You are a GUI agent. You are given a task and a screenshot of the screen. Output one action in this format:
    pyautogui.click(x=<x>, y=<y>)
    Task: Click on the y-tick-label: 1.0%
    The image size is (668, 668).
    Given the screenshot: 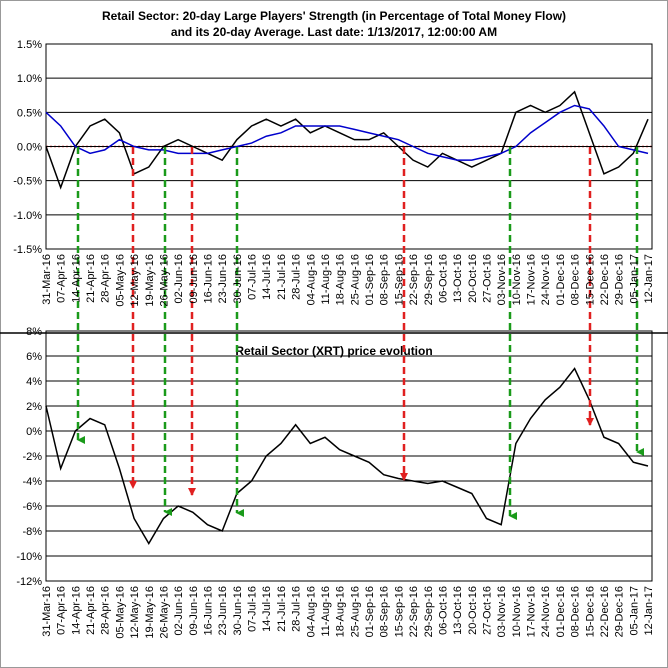 What is the action you would take?
    pyautogui.click(x=29, y=79)
    